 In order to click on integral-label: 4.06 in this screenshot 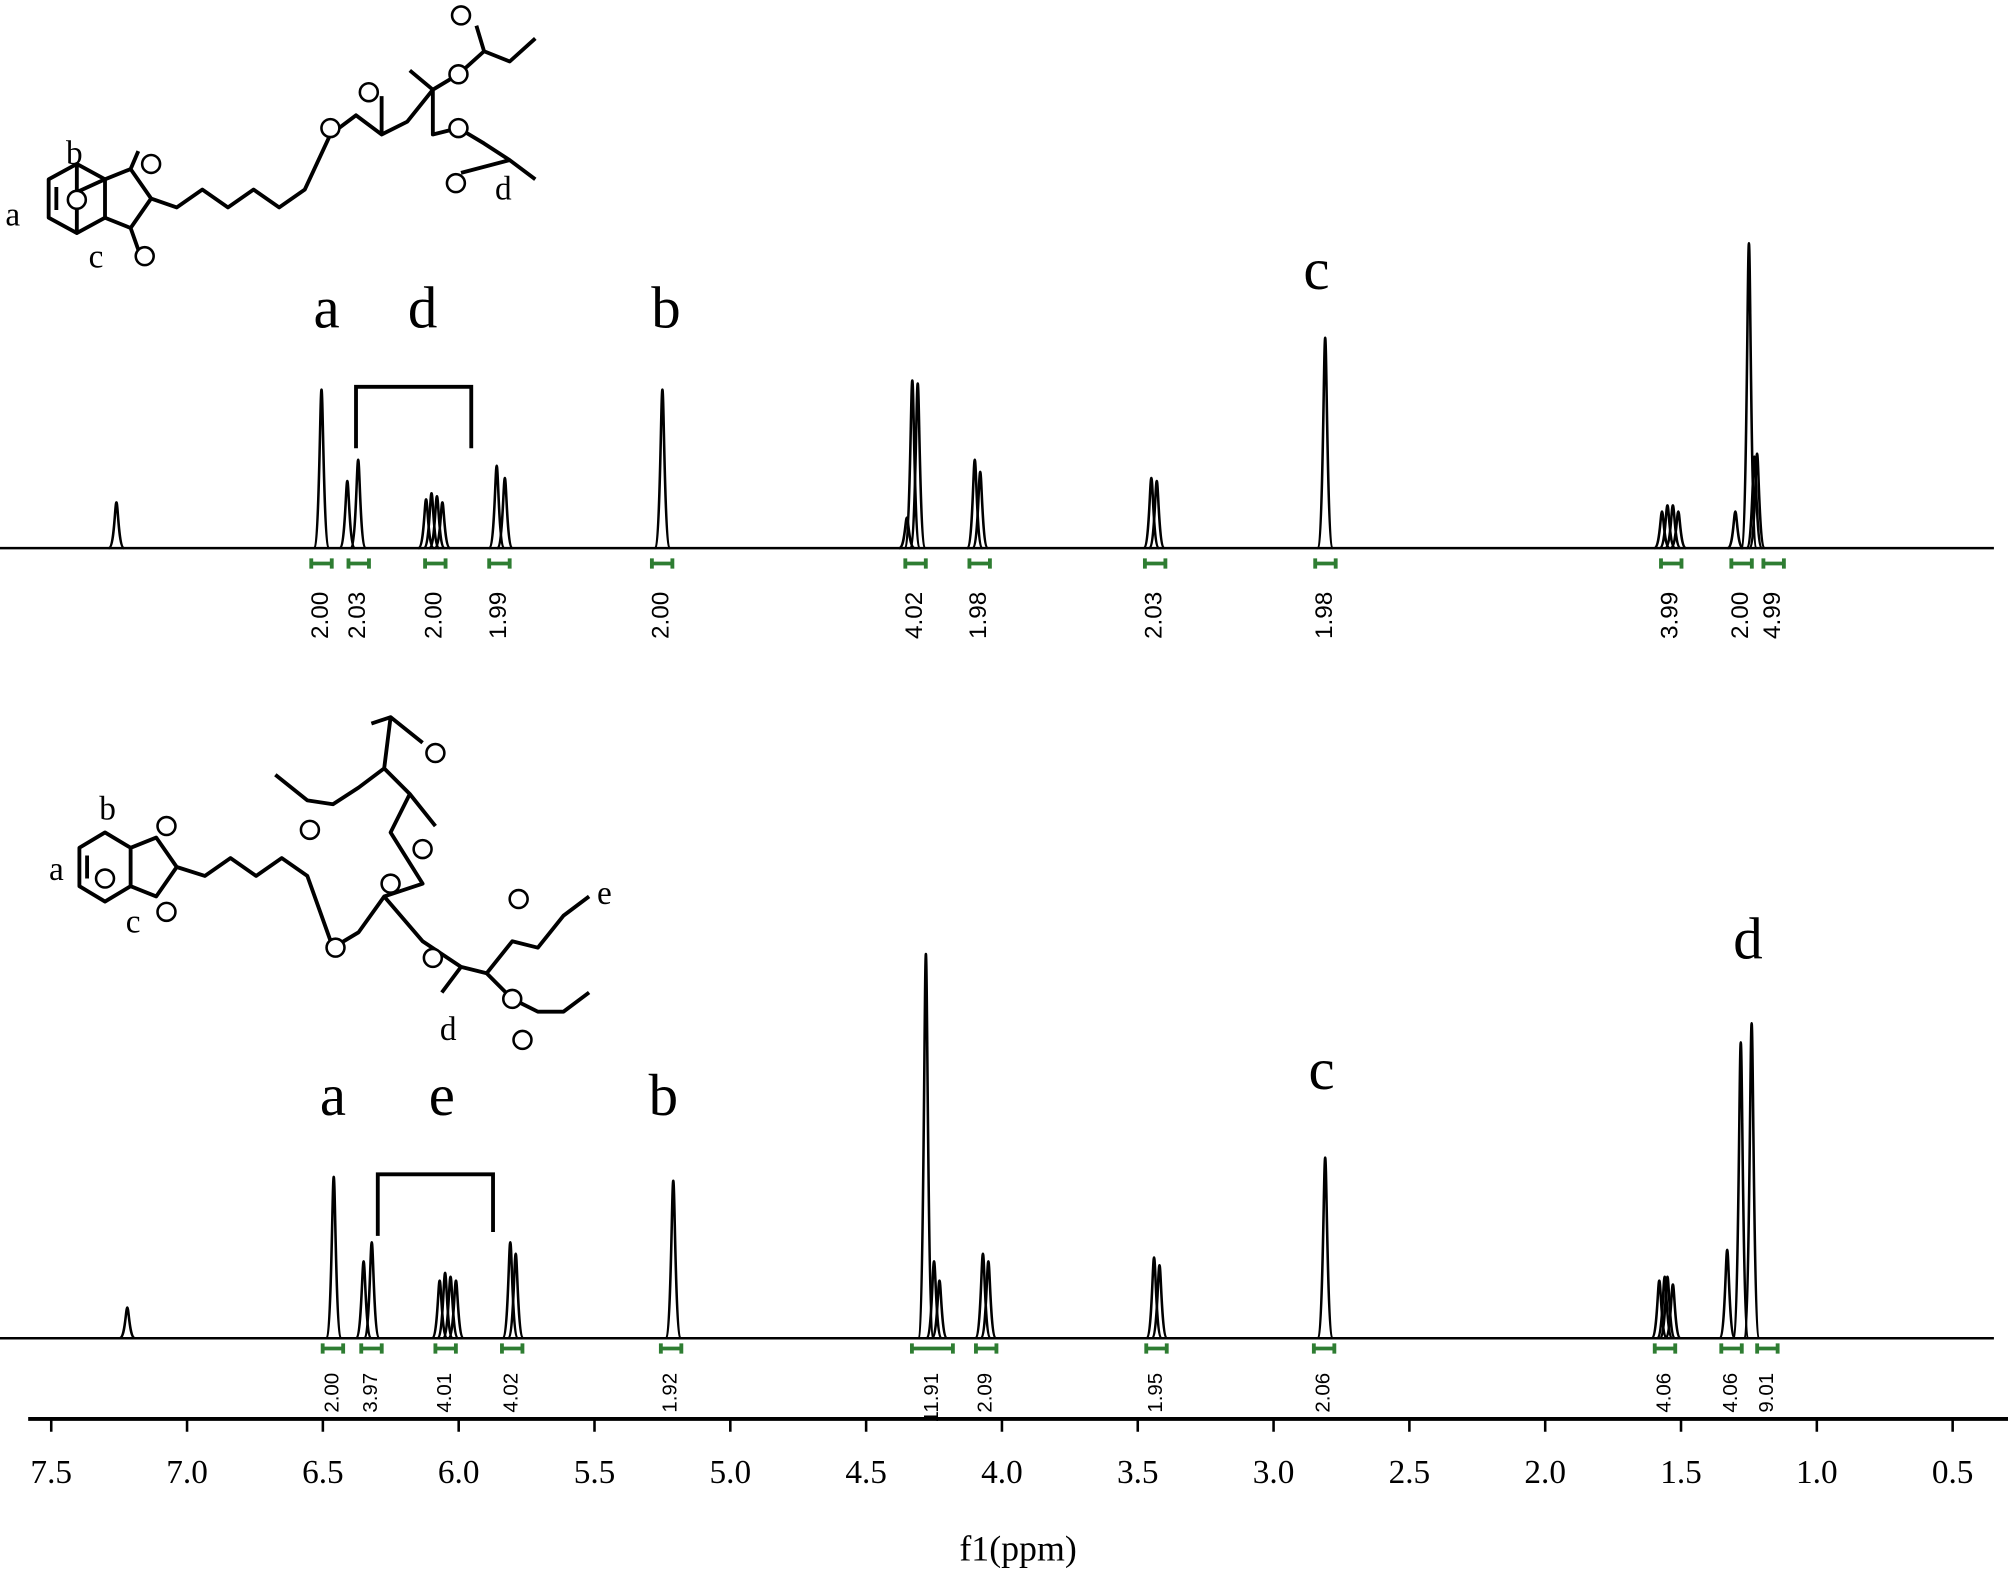, I will do `click(1730, 1393)`.